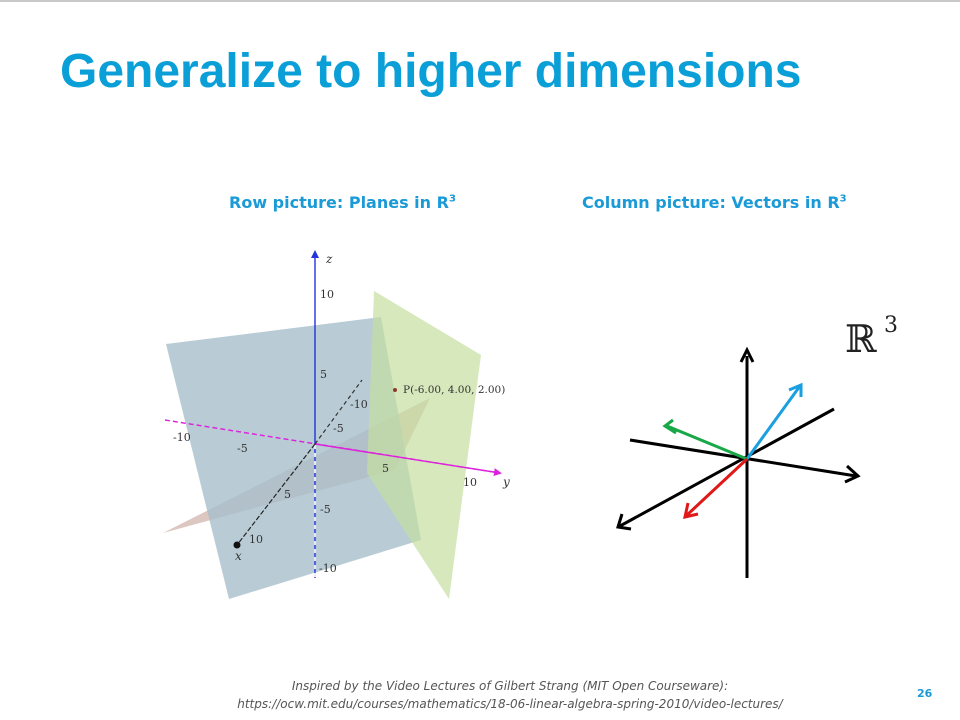 Image resolution: width=960 pixels, height=720 pixels. I want to click on point-p, so click(395, 390).